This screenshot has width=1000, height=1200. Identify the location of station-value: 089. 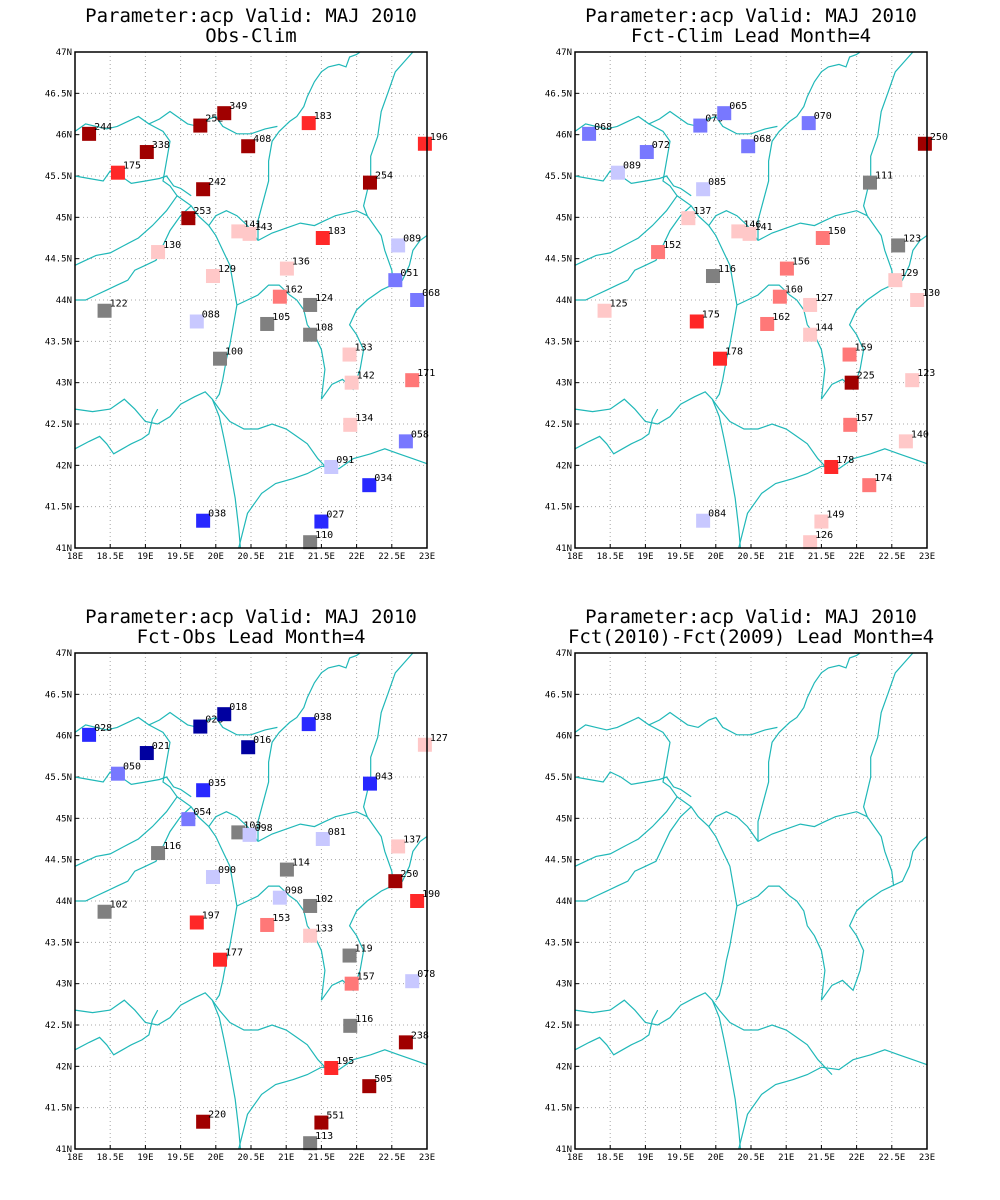
(632, 166).